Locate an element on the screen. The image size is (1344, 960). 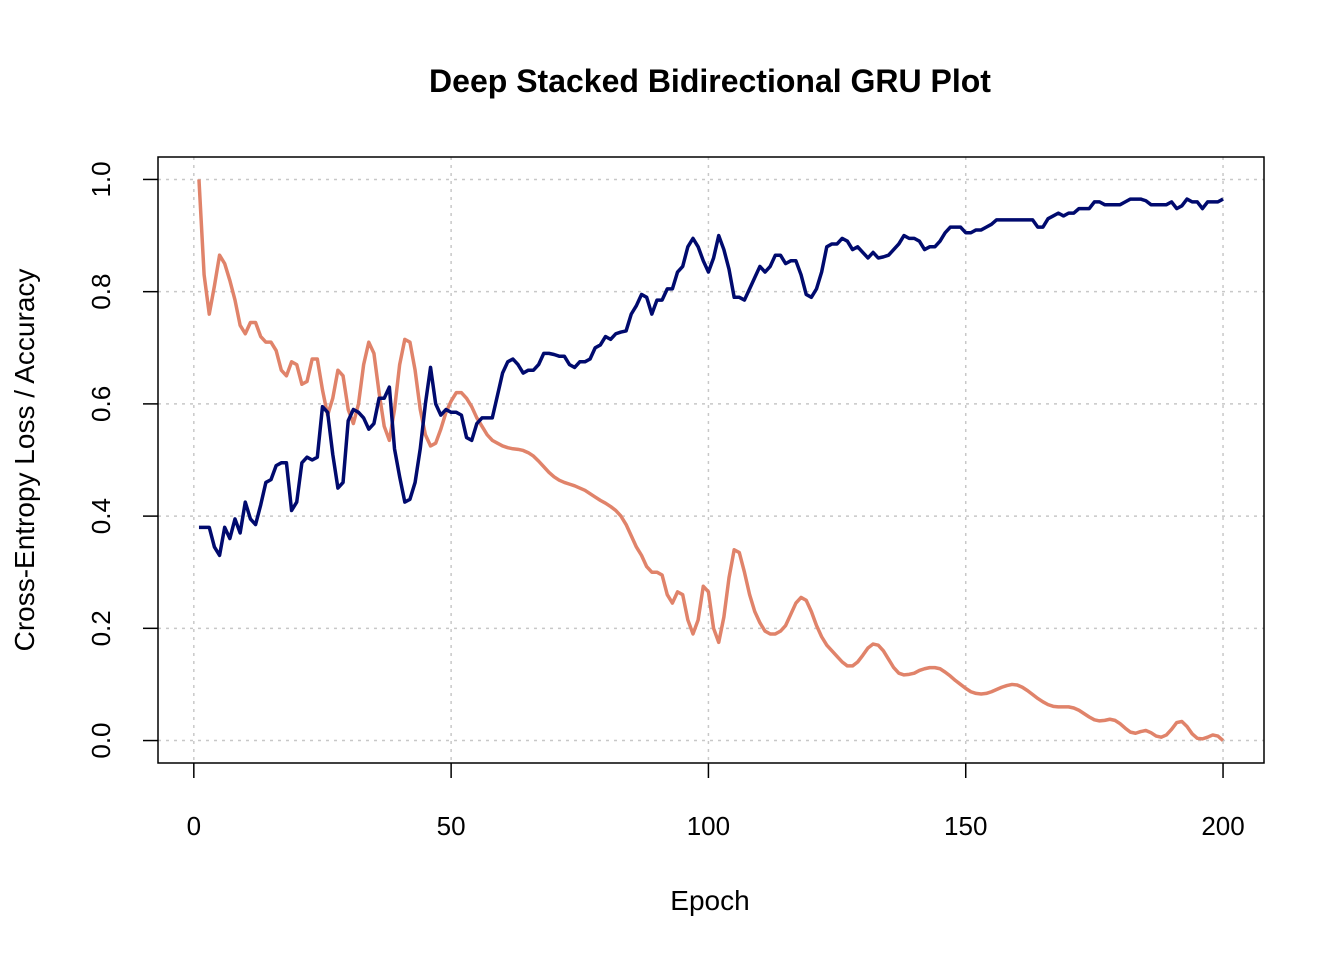
y-tick-label: 0.4 is located at coordinates (101, 516).